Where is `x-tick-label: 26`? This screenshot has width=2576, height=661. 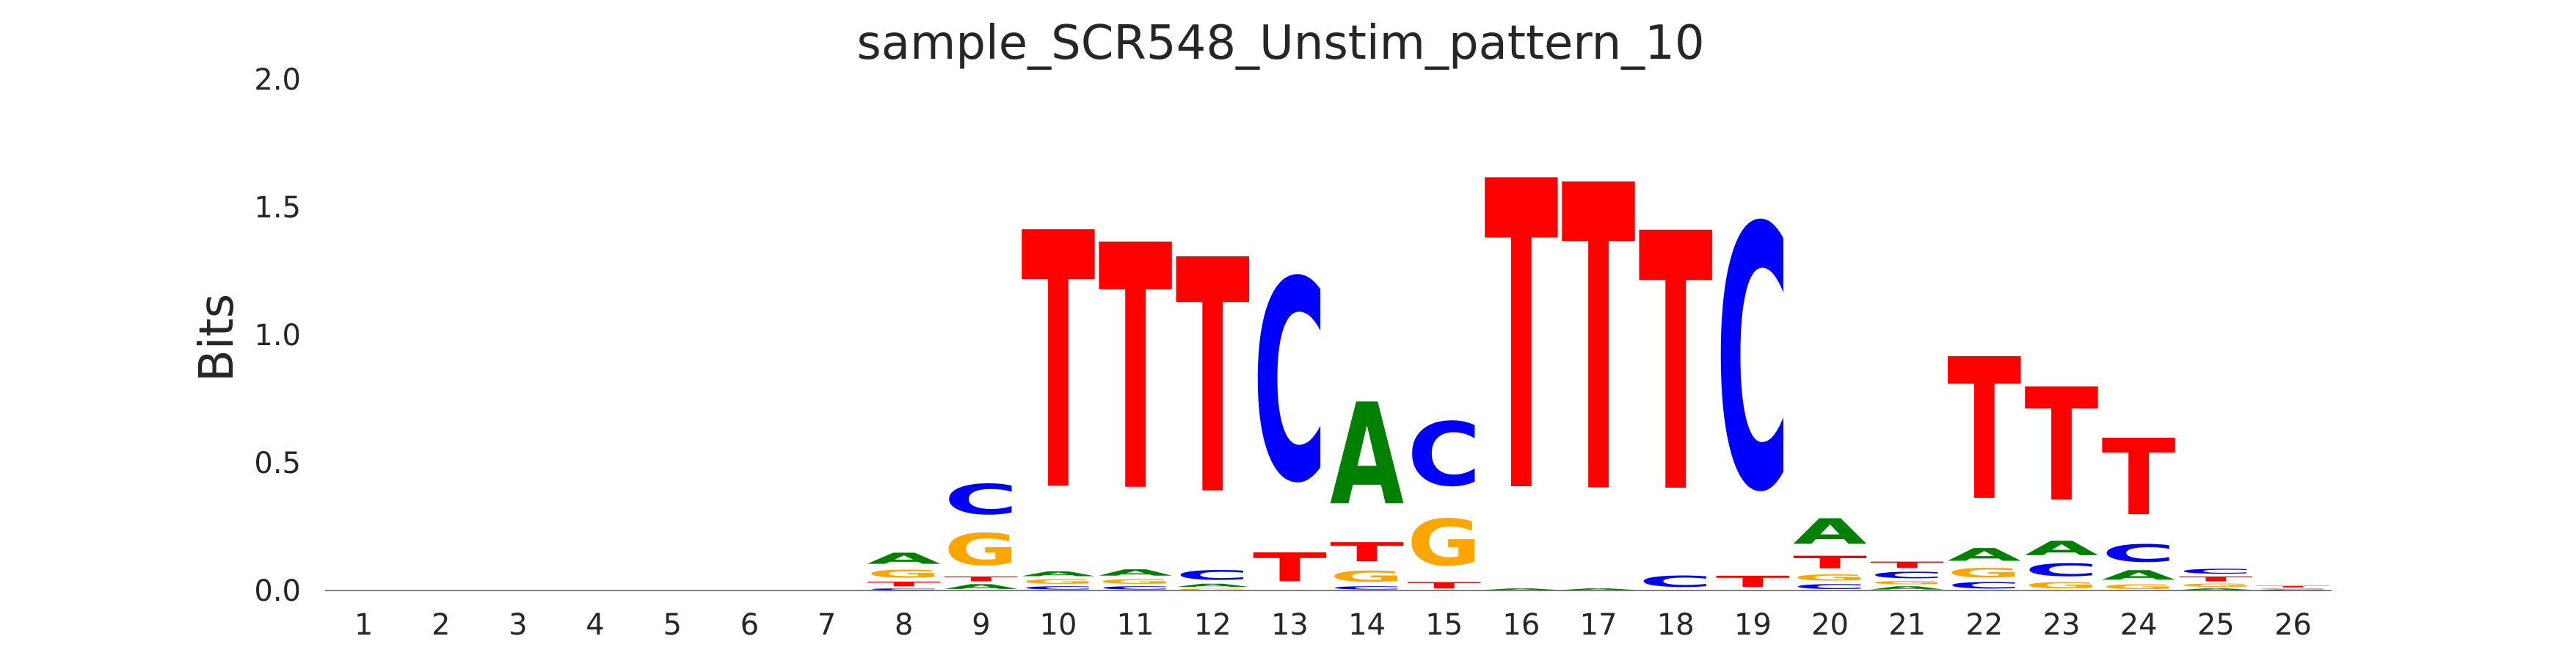
x-tick-label: 26 is located at coordinates (2293, 625).